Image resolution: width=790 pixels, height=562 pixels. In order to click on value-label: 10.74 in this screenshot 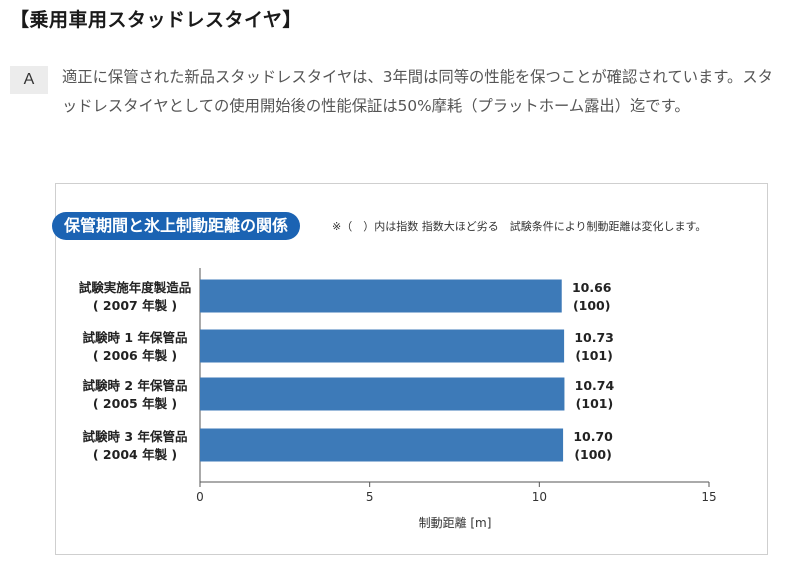, I will do `click(595, 385)`.